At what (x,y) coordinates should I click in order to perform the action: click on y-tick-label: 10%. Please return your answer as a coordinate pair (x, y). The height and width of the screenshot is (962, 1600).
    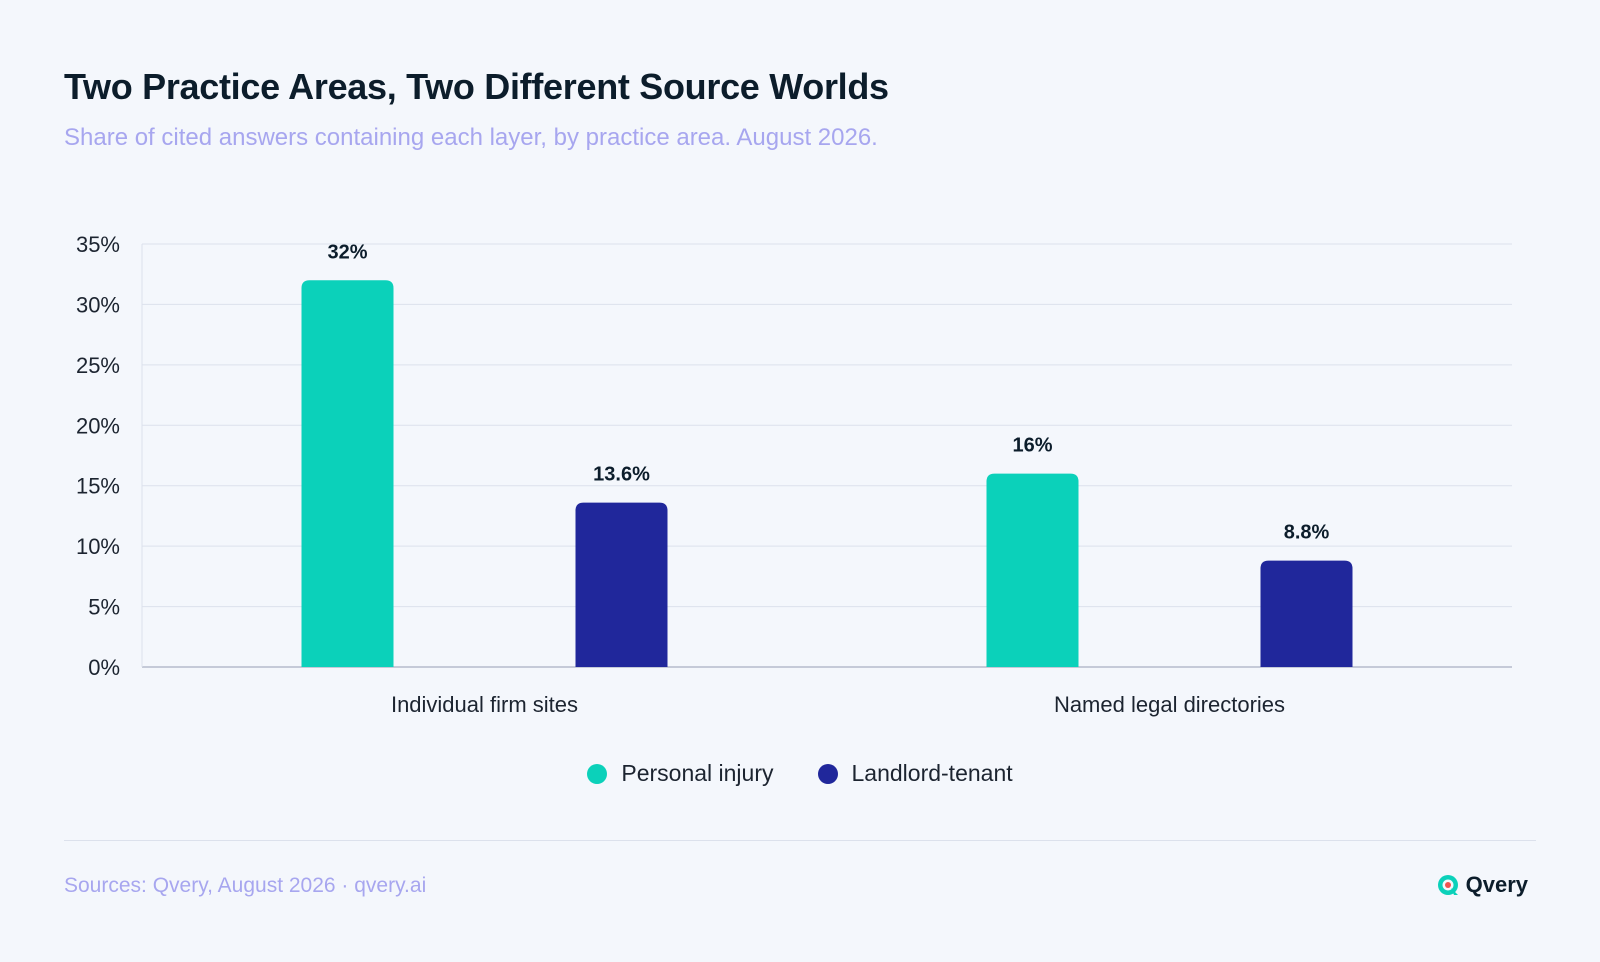
    Looking at the image, I should click on (98, 546).